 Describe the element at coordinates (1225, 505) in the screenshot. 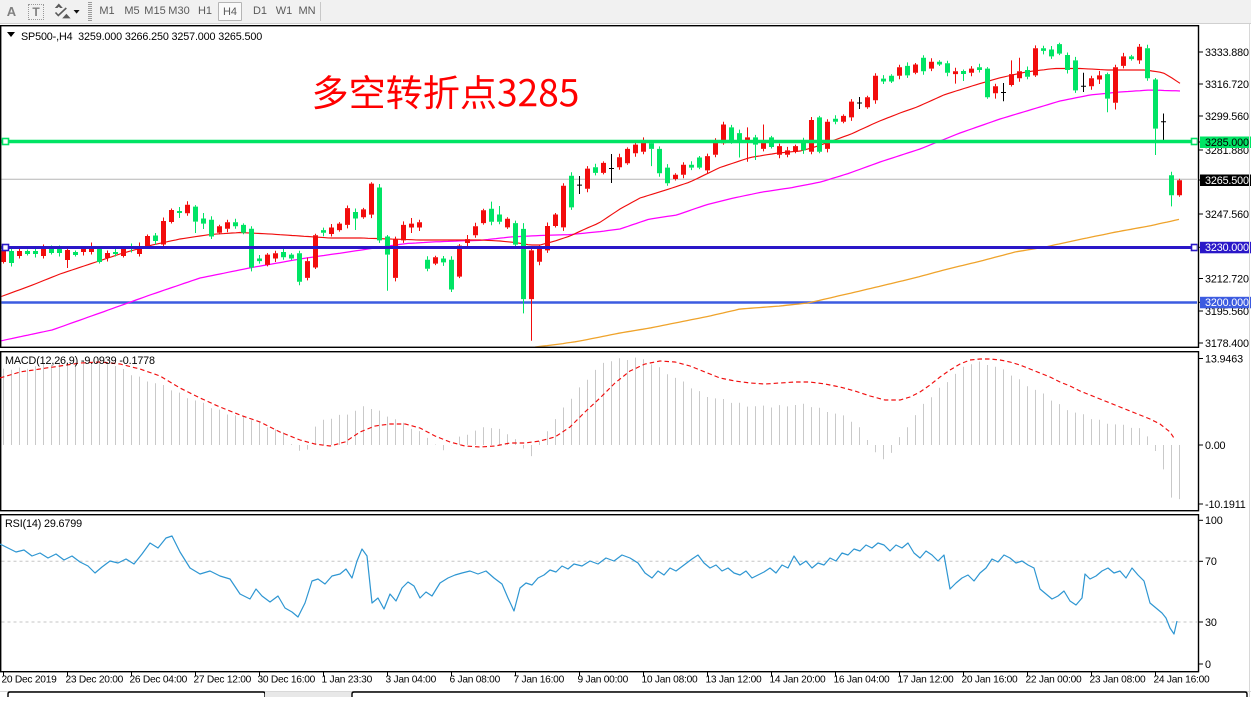

I see `svg-text: -10.1911` at that location.